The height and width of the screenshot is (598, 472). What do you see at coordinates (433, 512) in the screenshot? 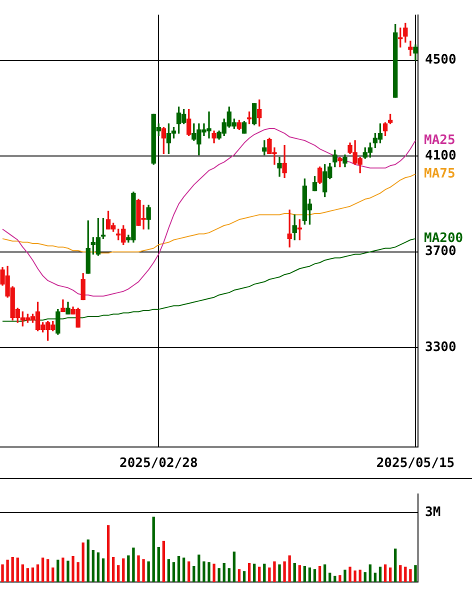
I see `y-tick-label: 3M` at bounding box center [433, 512].